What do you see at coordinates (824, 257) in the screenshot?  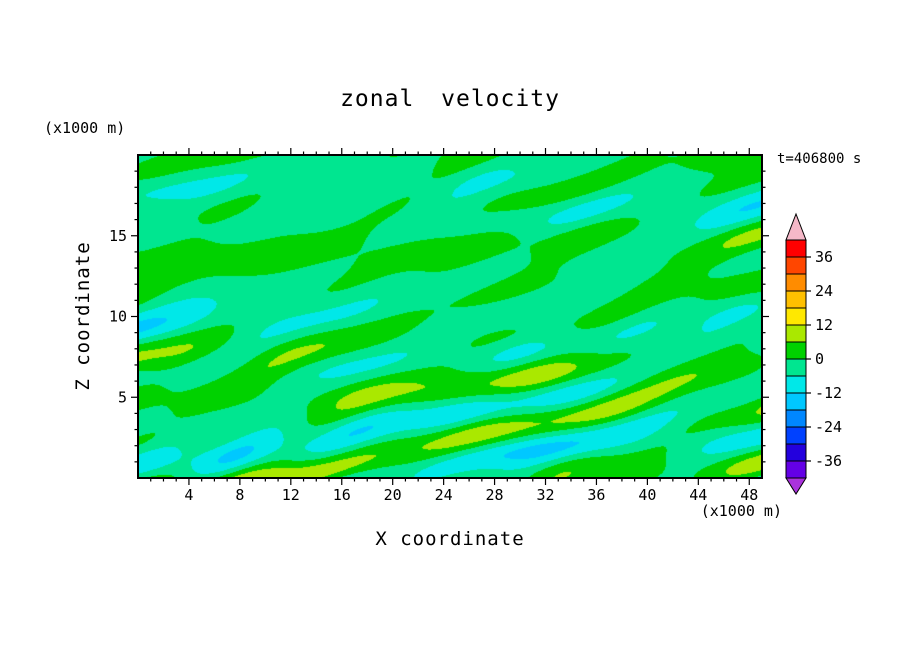 I see `colorbar-tick-label: 36` at bounding box center [824, 257].